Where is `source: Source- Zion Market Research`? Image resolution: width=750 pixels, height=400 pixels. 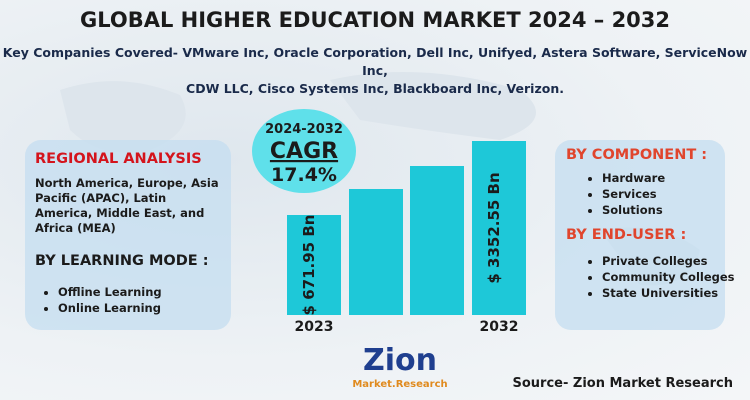 source: Source- Zion Market Research is located at coordinates (623, 383).